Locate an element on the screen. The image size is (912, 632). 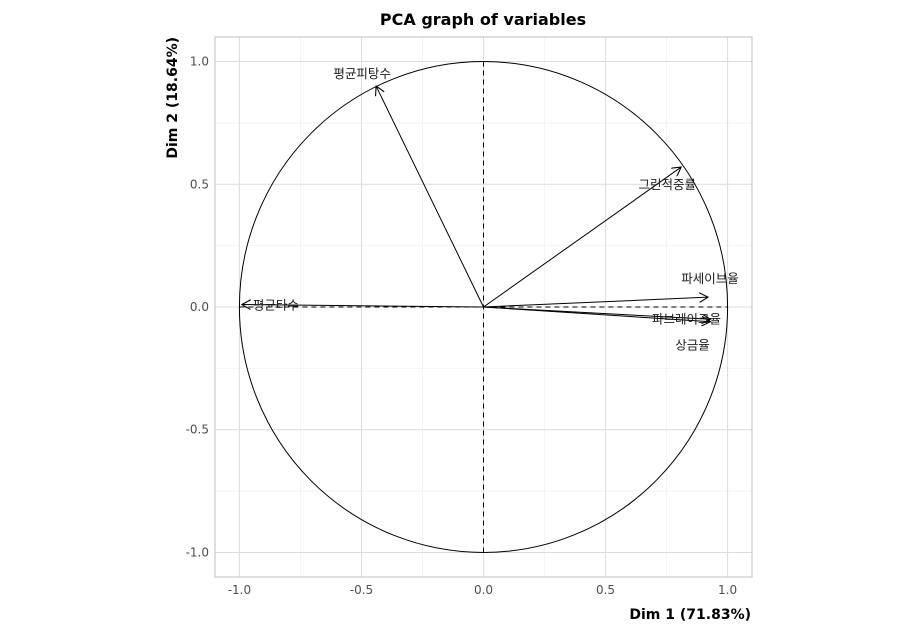
variable-label: 그린적중률 is located at coordinates (667, 184).